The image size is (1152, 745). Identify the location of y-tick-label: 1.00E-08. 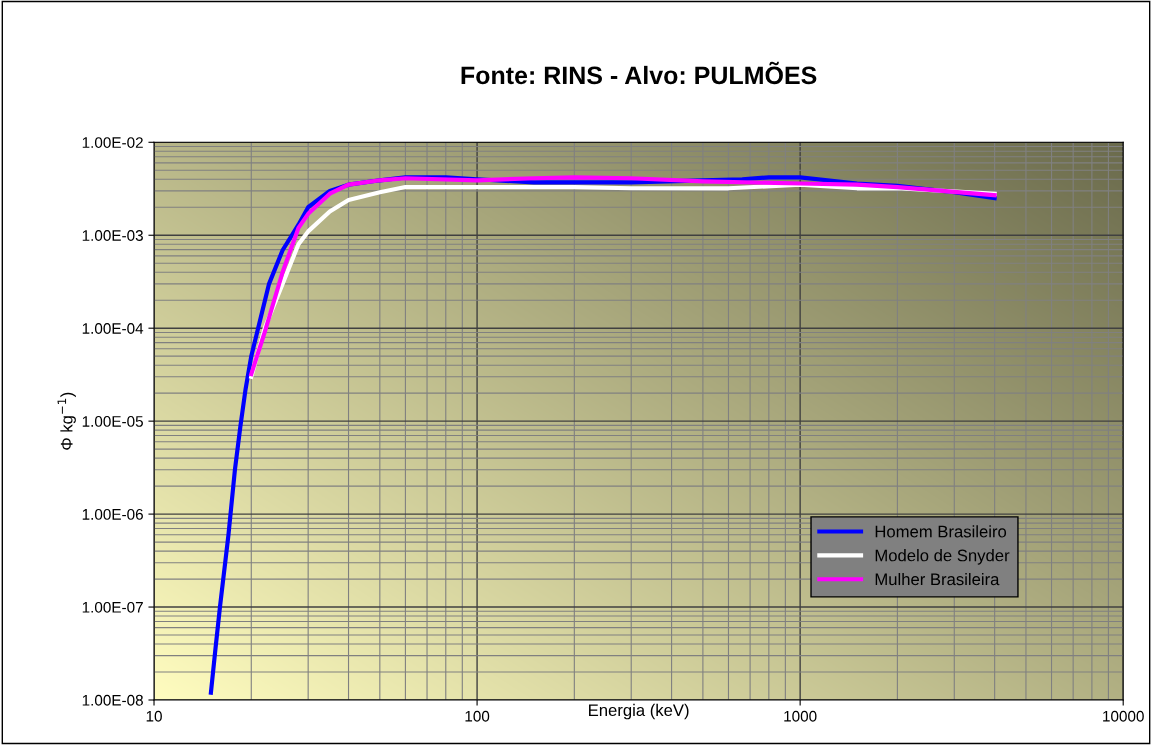
(112, 700).